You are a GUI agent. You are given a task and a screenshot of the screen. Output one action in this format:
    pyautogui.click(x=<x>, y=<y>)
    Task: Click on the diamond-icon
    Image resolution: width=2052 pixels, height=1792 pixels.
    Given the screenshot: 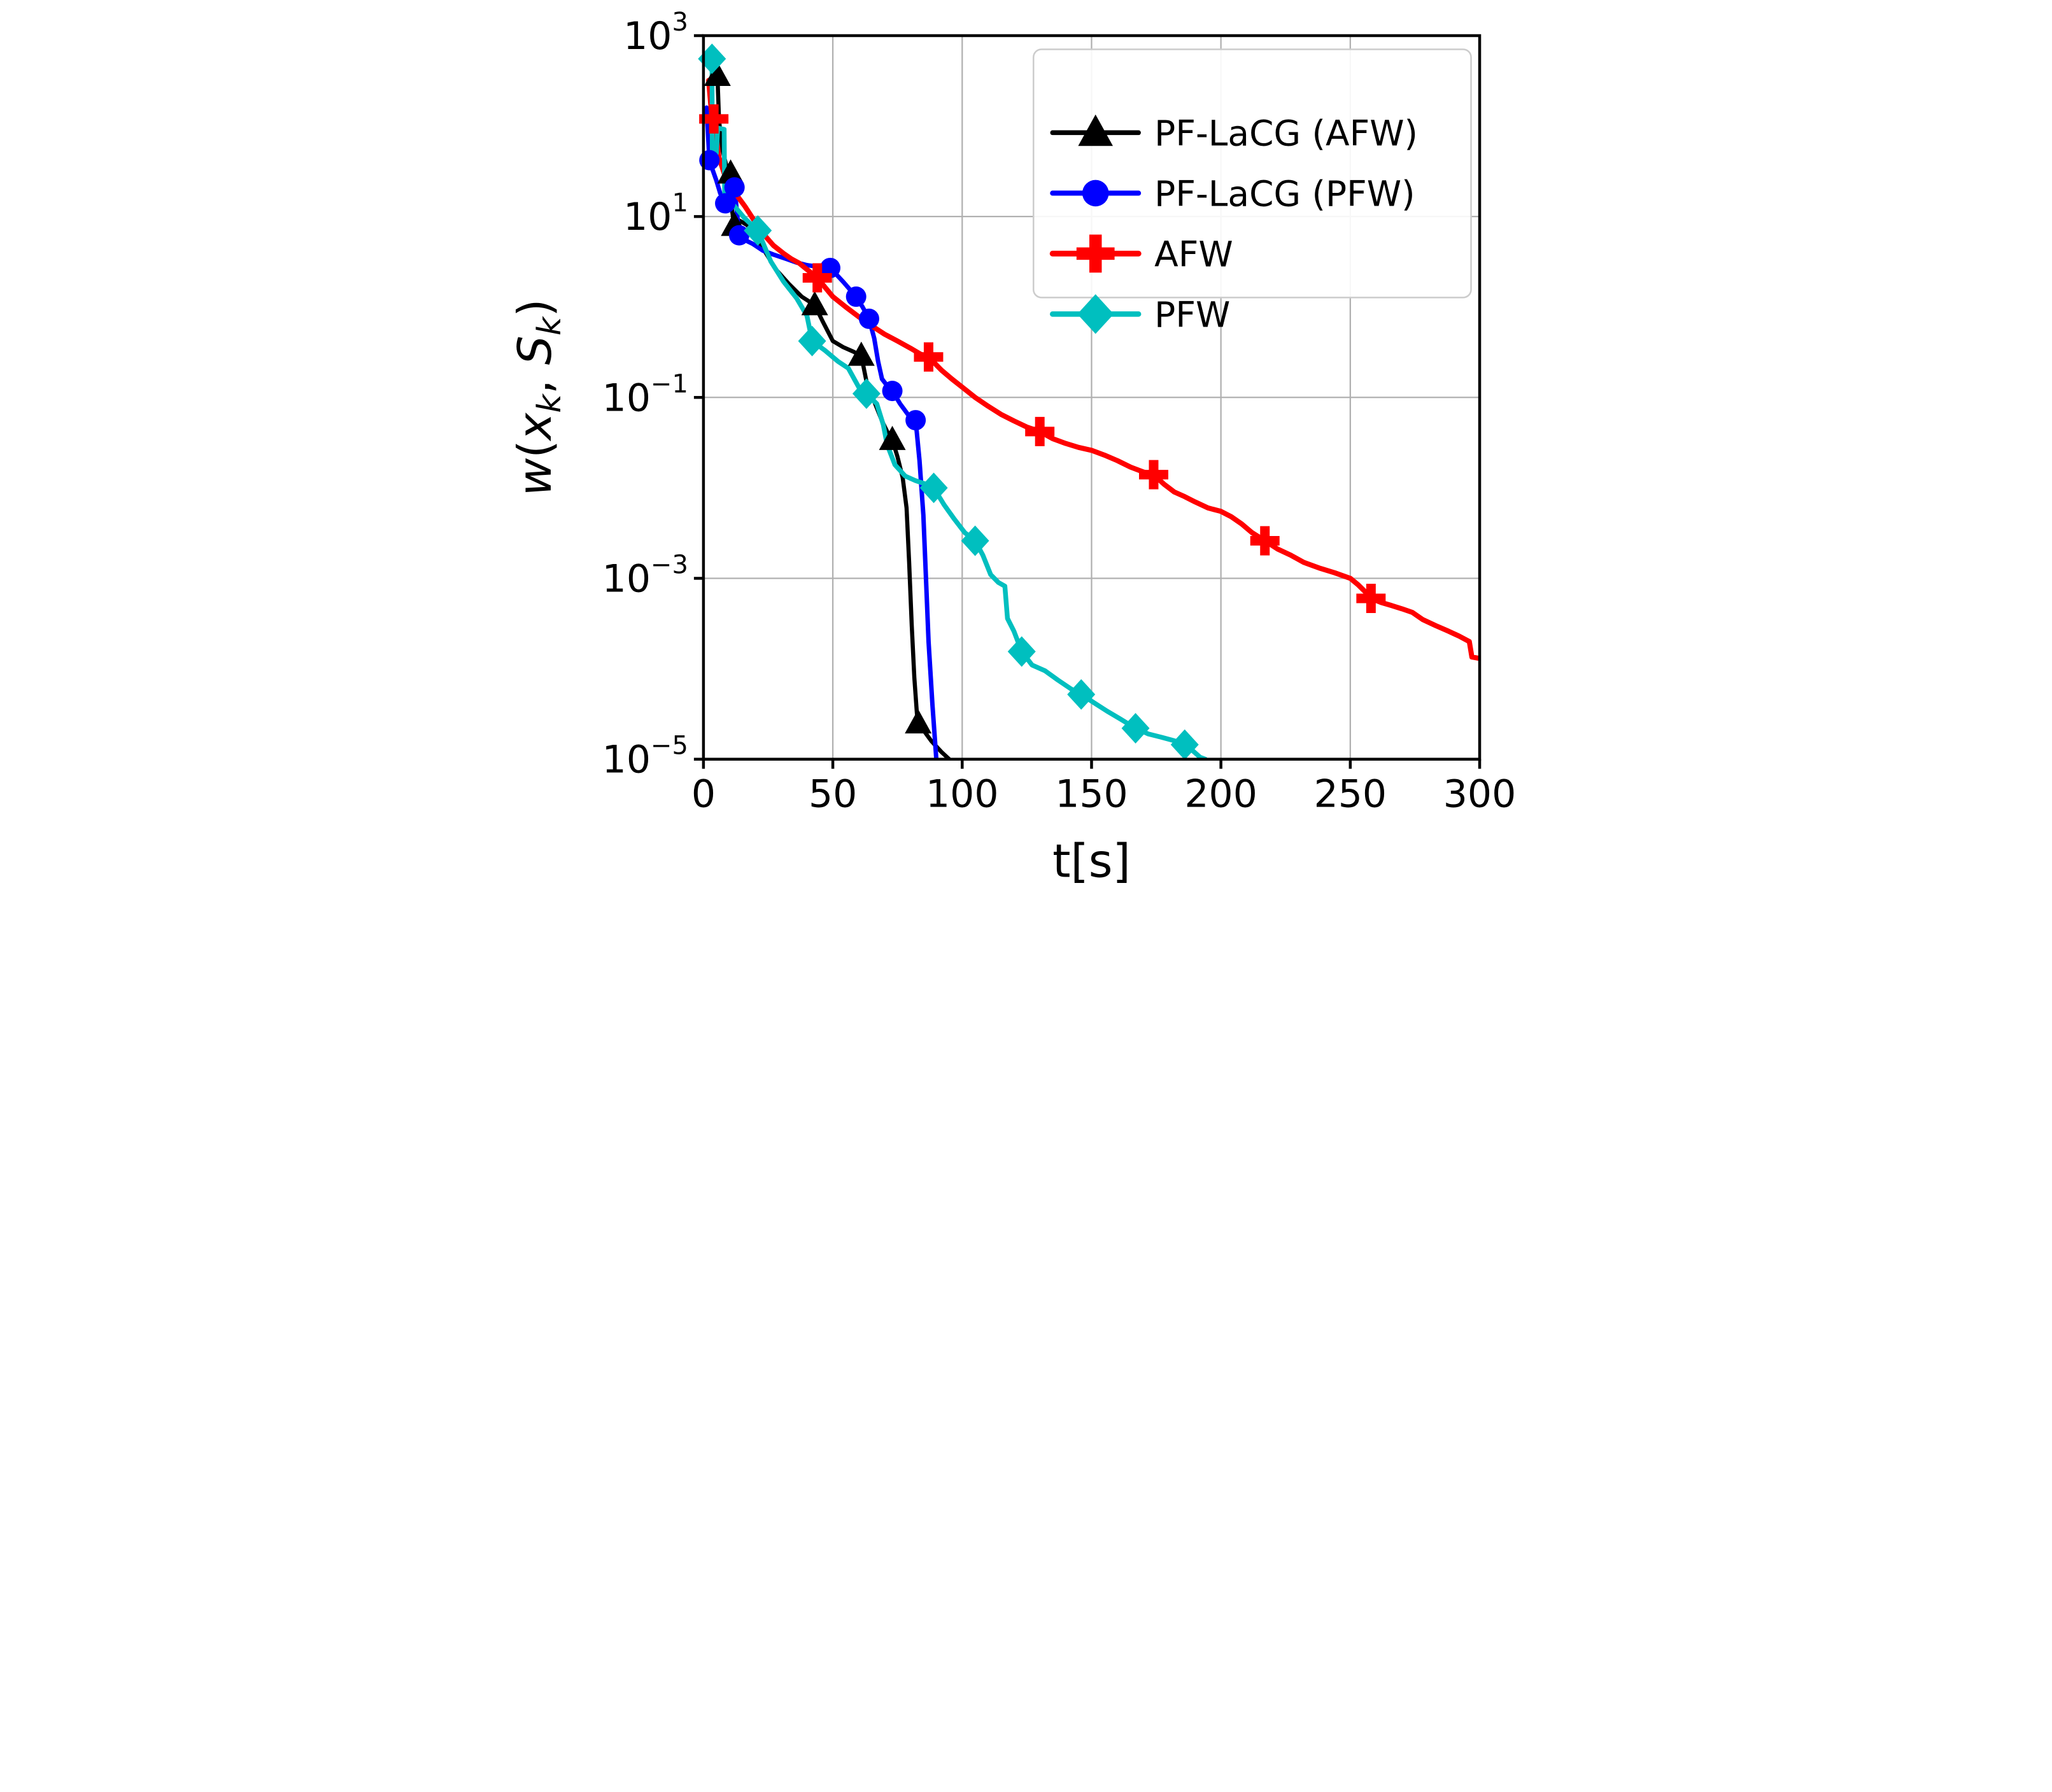 What is the action you would take?
    pyautogui.click(x=1095, y=314)
    